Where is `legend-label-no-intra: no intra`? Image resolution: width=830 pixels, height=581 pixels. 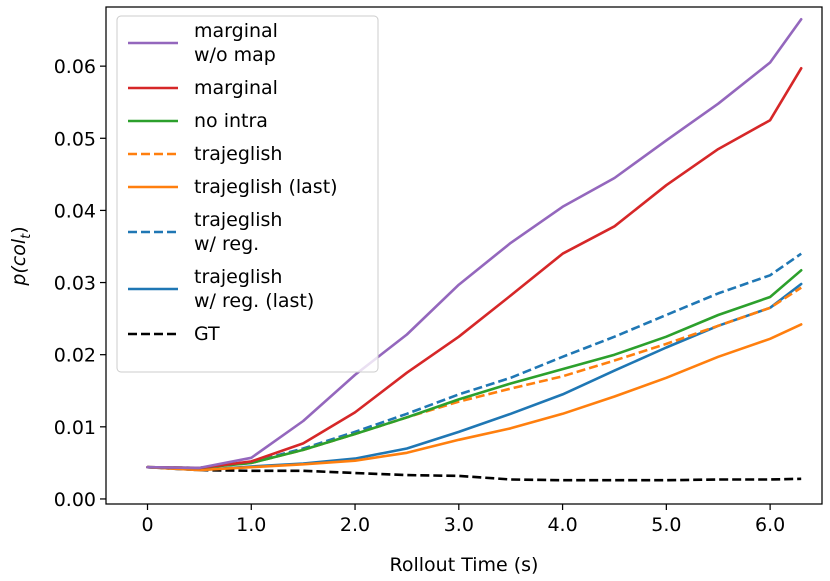 legend-label-no-intra: no intra is located at coordinates (231, 121).